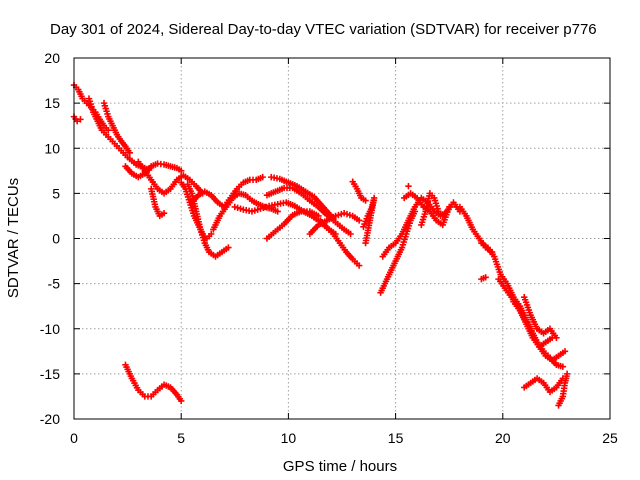  Describe the element at coordinates (50, 374) in the screenshot. I see `y-tick-label: -15` at that location.